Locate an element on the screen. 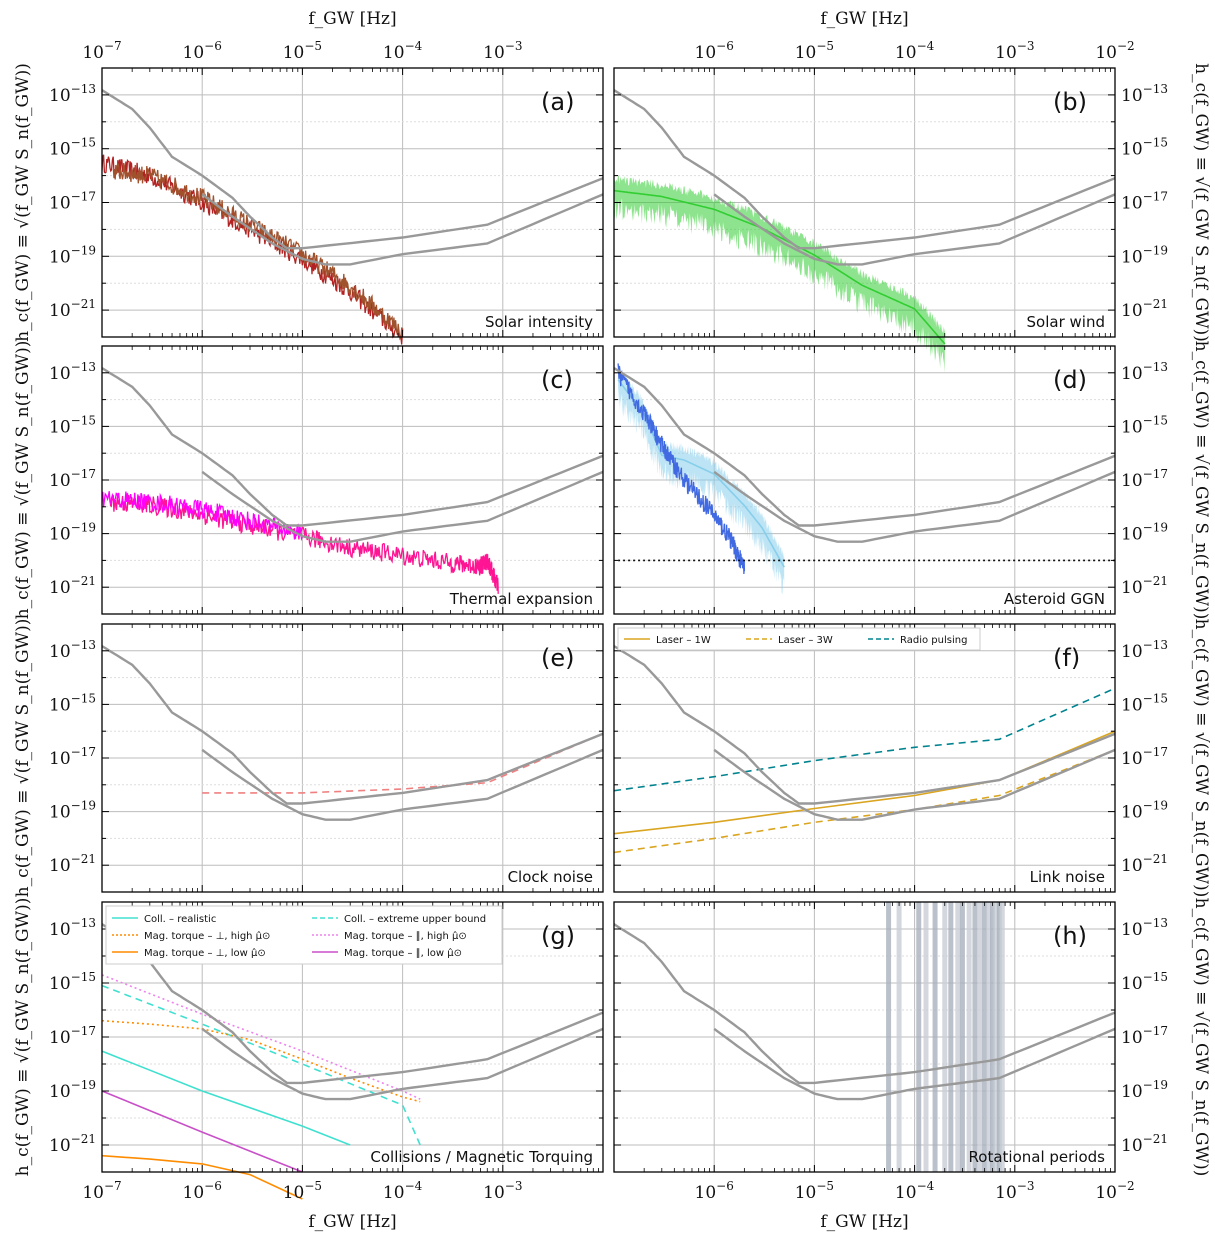  legend-label: Mag. torque – ∥, high μ̂⊙ is located at coordinates (405, 936).